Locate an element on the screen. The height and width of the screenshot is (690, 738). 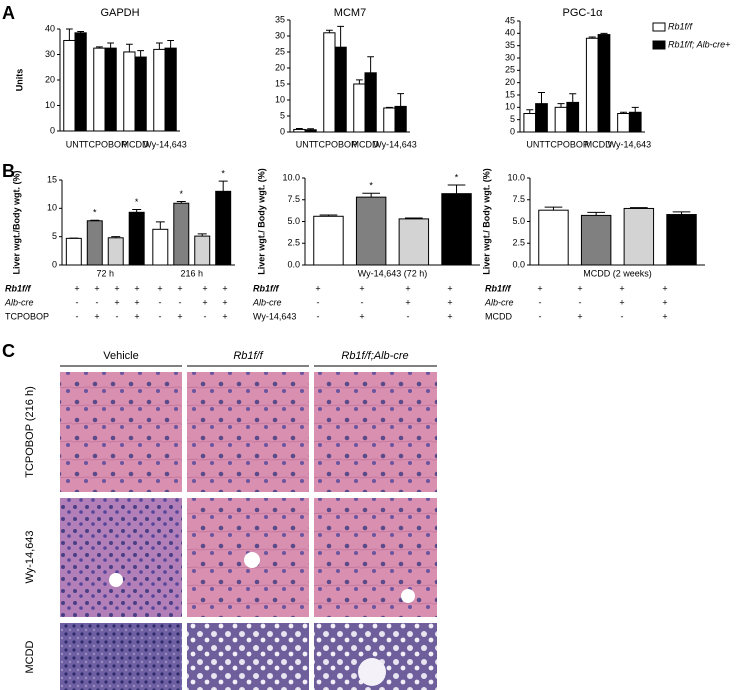
y-tick-label: 45 is located at coordinates (510, 20).